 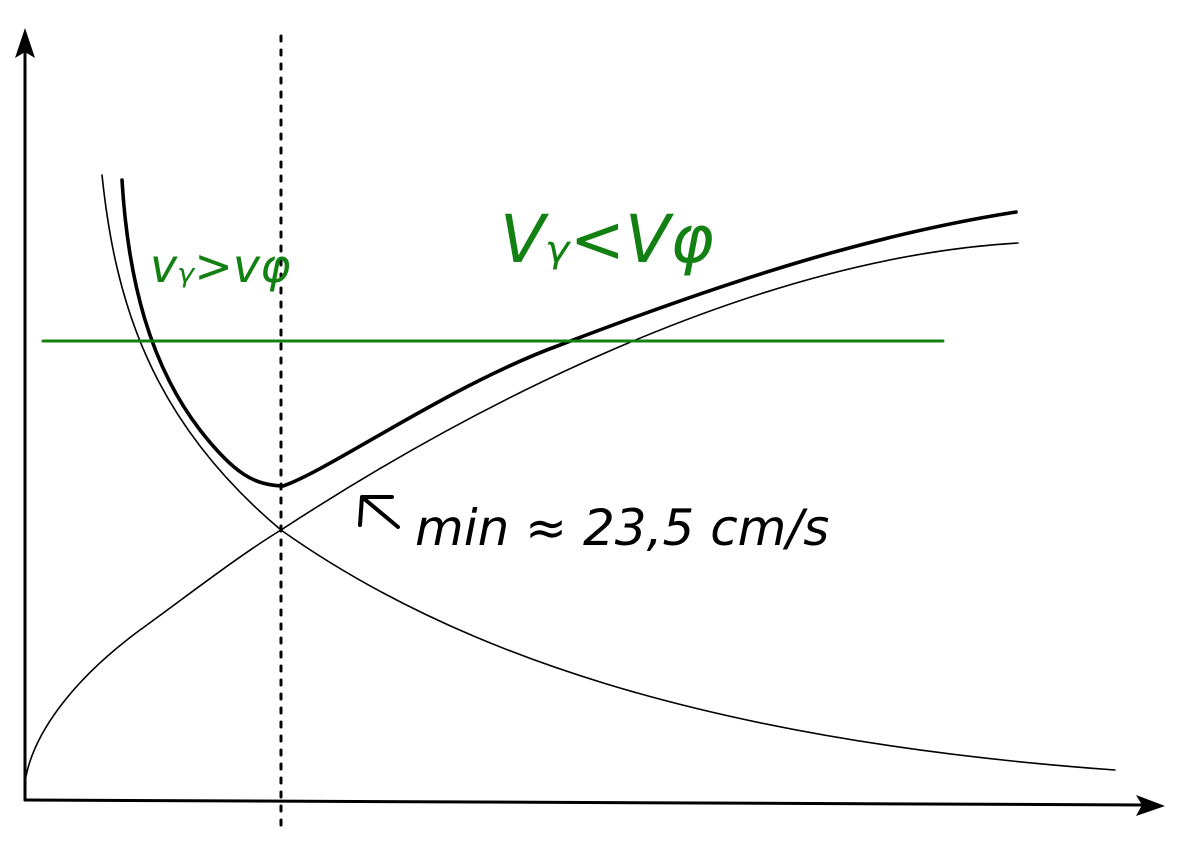 What do you see at coordinates (585, 802) in the screenshot?
I see `x-axis` at bounding box center [585, 802].